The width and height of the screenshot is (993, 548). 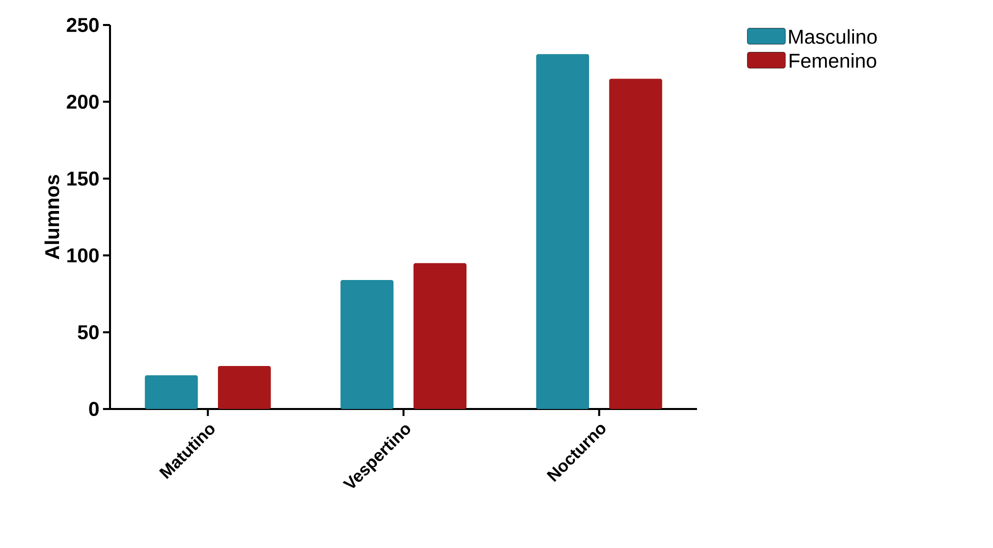 What do you see at coordinates (833, 36) in the screenshot?
I see `legend-label: Masculino` at bounding box center [833, 36].